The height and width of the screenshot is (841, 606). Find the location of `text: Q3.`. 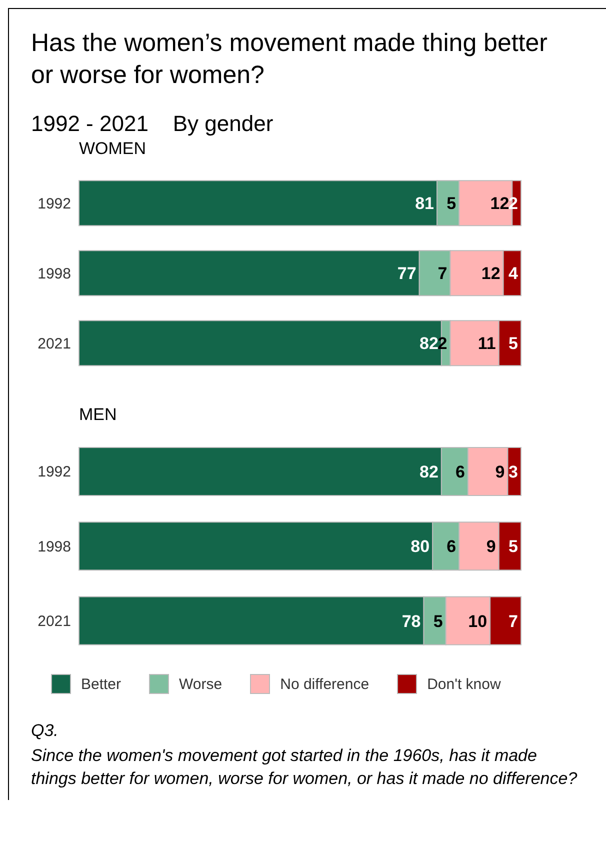

text: Q3. is located at coordinates (45, 731).